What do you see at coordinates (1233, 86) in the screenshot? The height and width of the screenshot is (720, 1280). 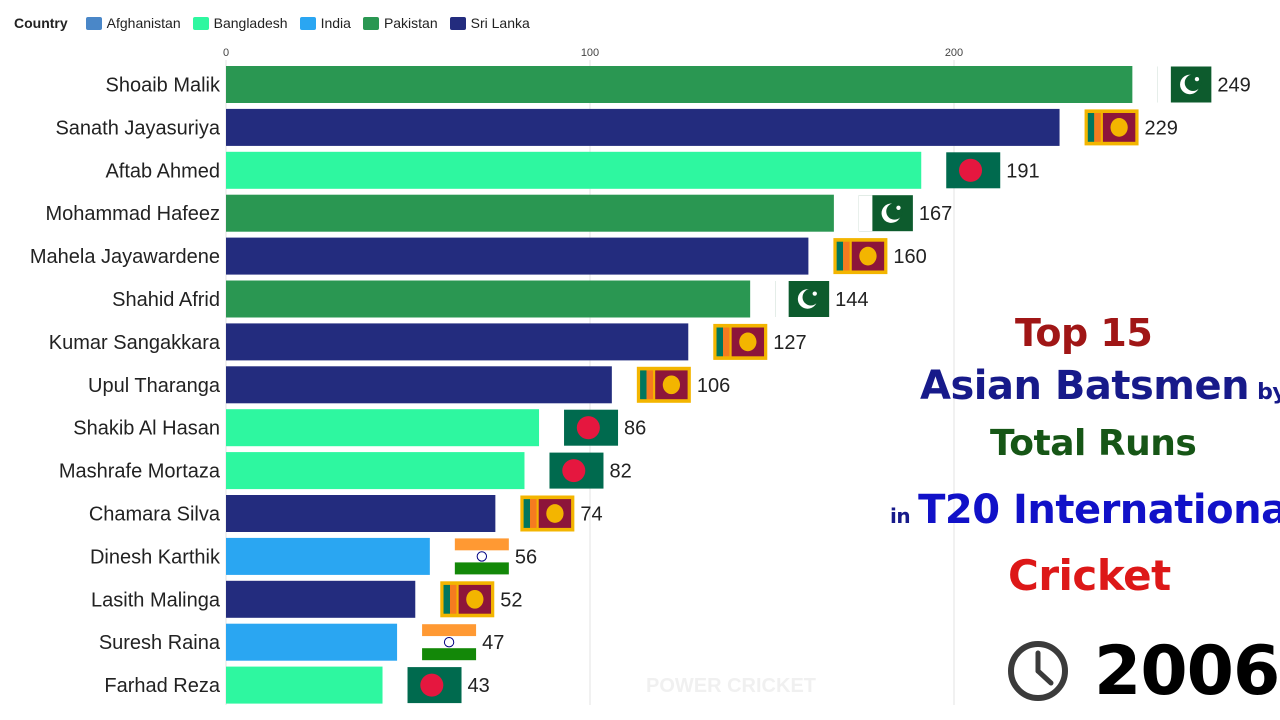 I see `value-label: 249` at bounding box center [1233, 86].